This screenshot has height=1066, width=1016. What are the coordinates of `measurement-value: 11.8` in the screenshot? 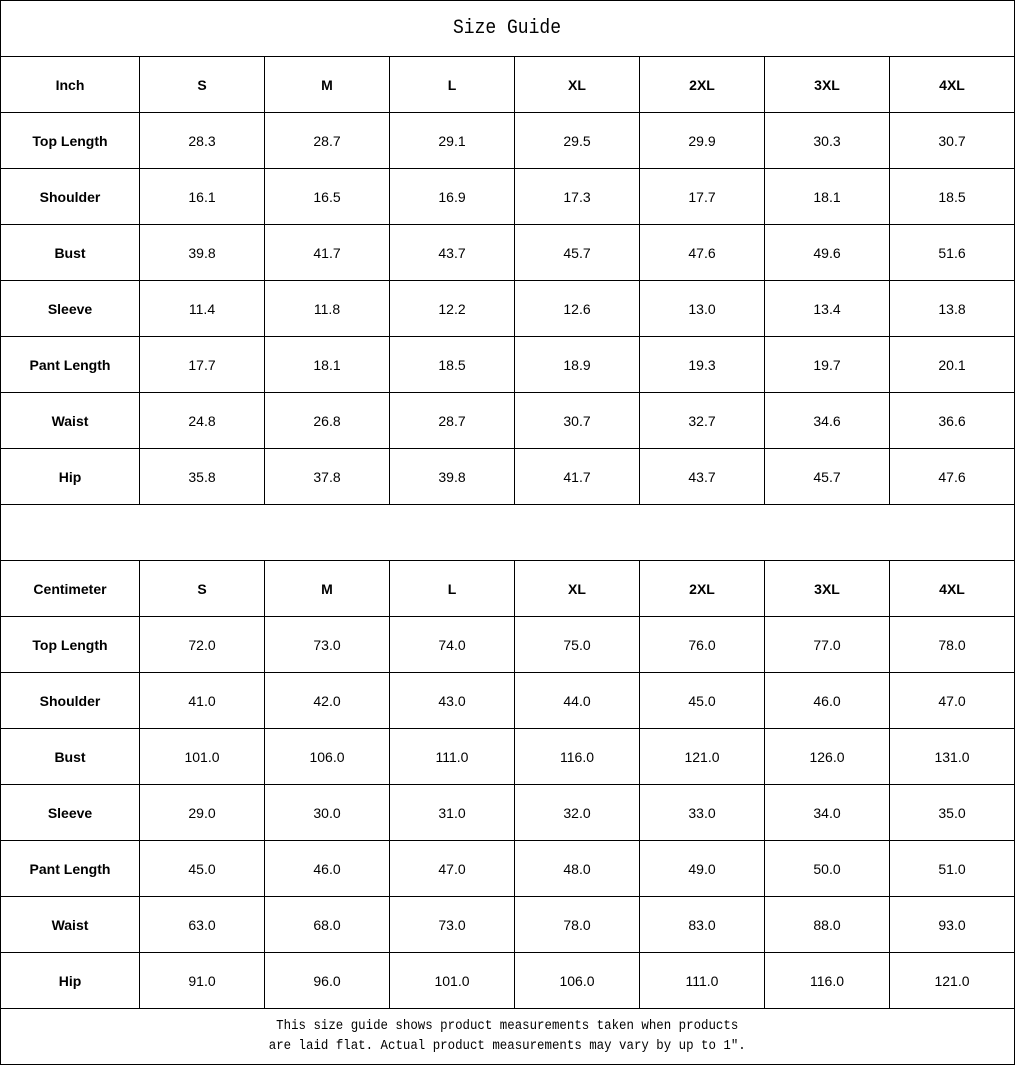 It's located at (327, 308).